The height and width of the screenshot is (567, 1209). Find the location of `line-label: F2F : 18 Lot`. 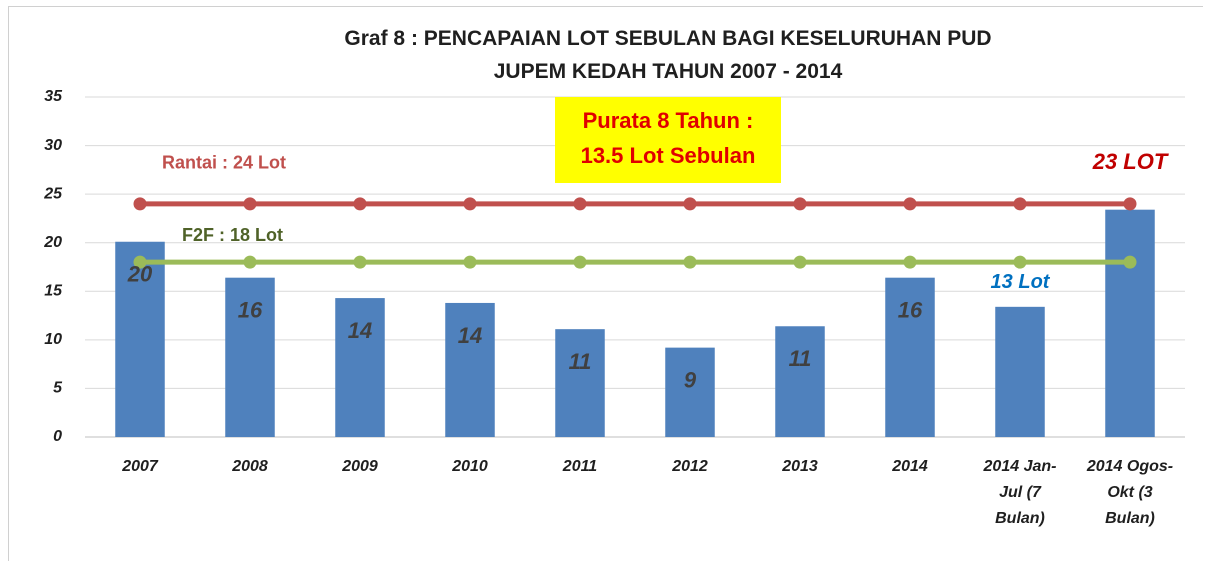

line-label: F2F : 18 Lot is located at coordinates (232, 235).